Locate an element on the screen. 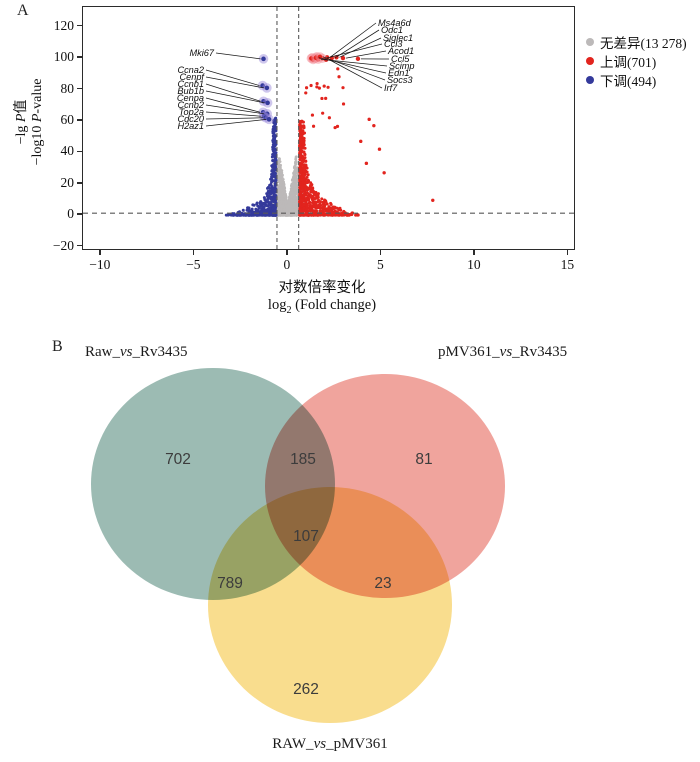 The image size is (700, 762). gene-label-acod1: Acod1 is located at coordinates (400, 51).